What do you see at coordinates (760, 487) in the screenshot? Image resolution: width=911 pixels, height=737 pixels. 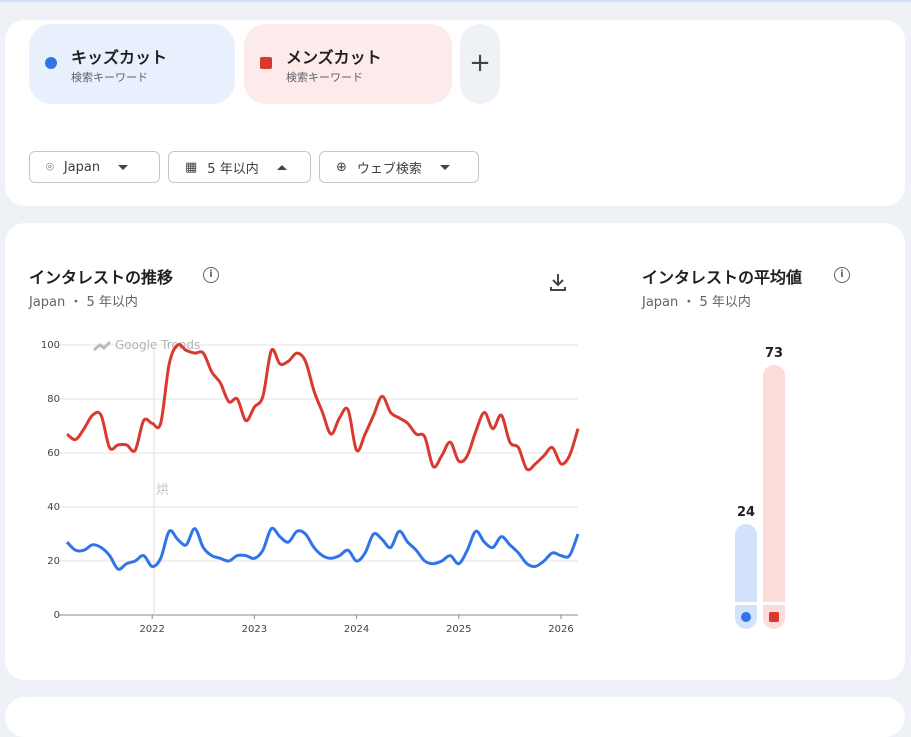 I see `average-bar-chart: 24 73` at bounding box center [760, 487].